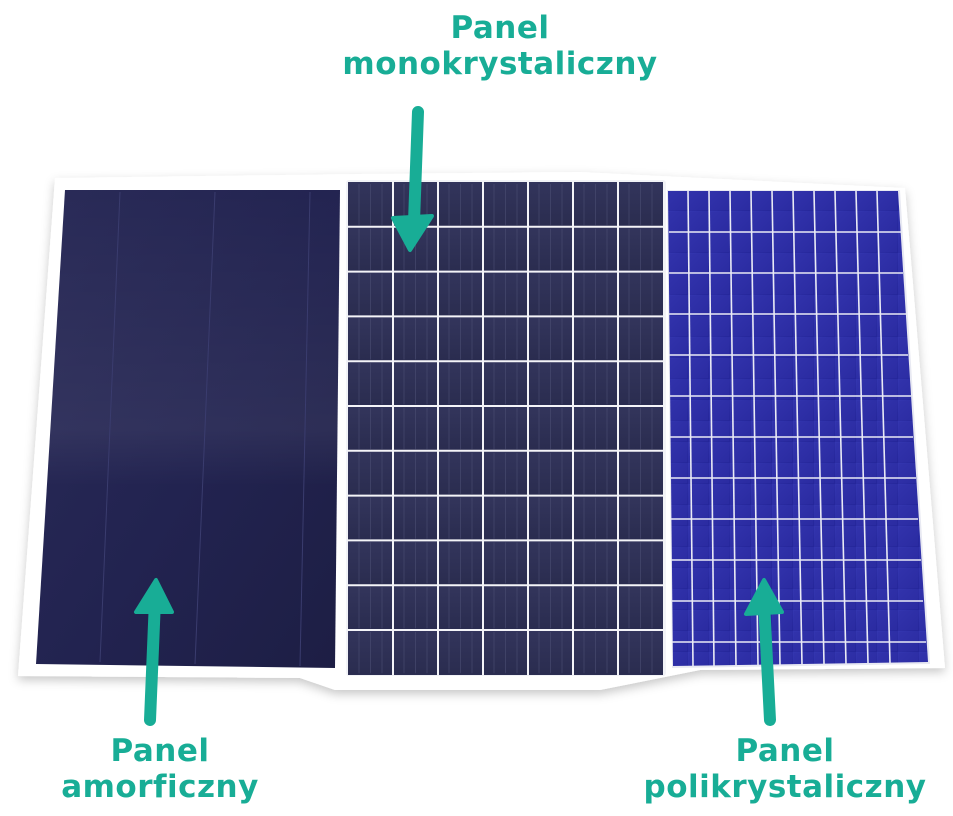  I want to click on label-amorphous: Panel amorficzny, so click(160, 769).